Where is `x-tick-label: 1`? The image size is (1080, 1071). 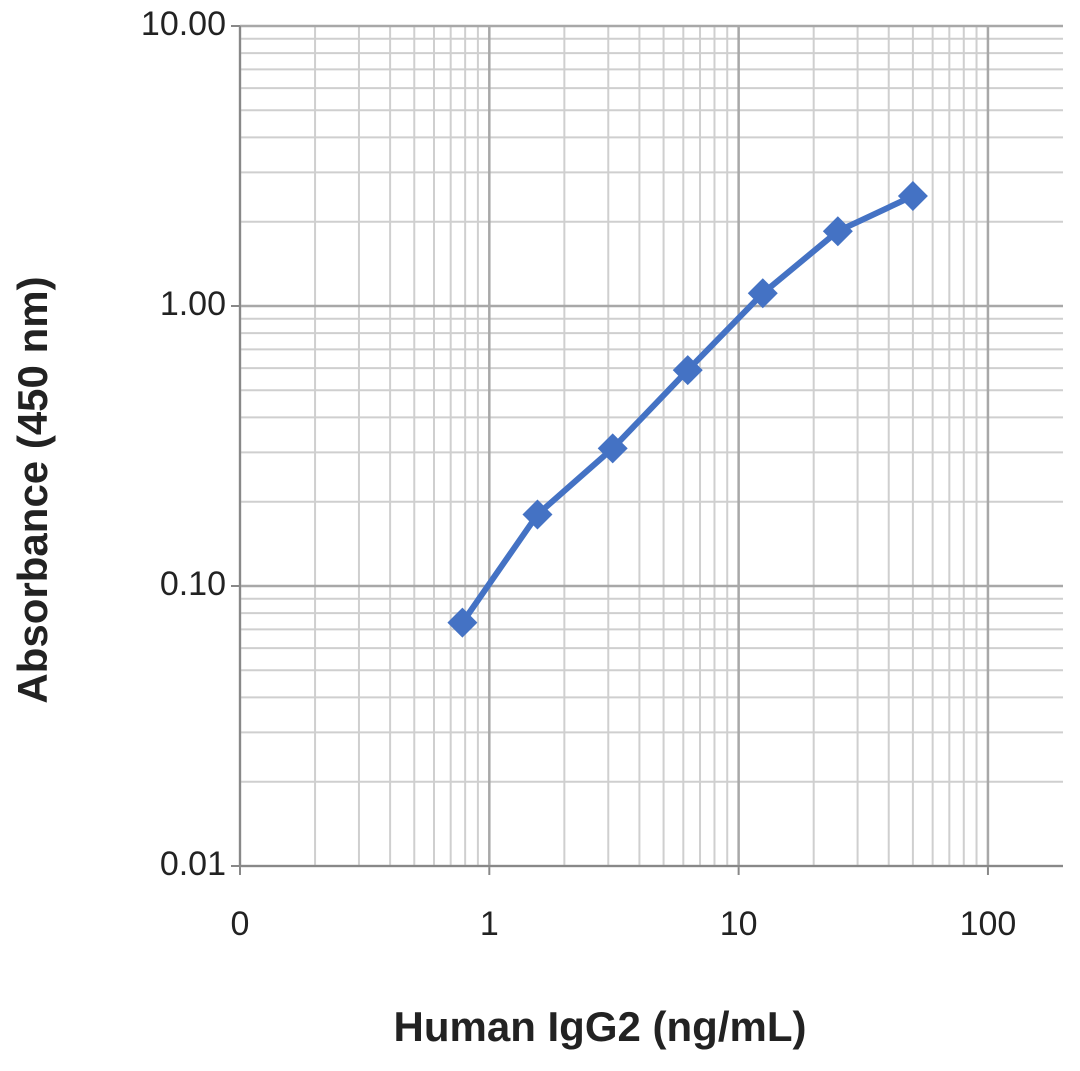
x-tick-label: 1 is located at coordinates (489, 924).